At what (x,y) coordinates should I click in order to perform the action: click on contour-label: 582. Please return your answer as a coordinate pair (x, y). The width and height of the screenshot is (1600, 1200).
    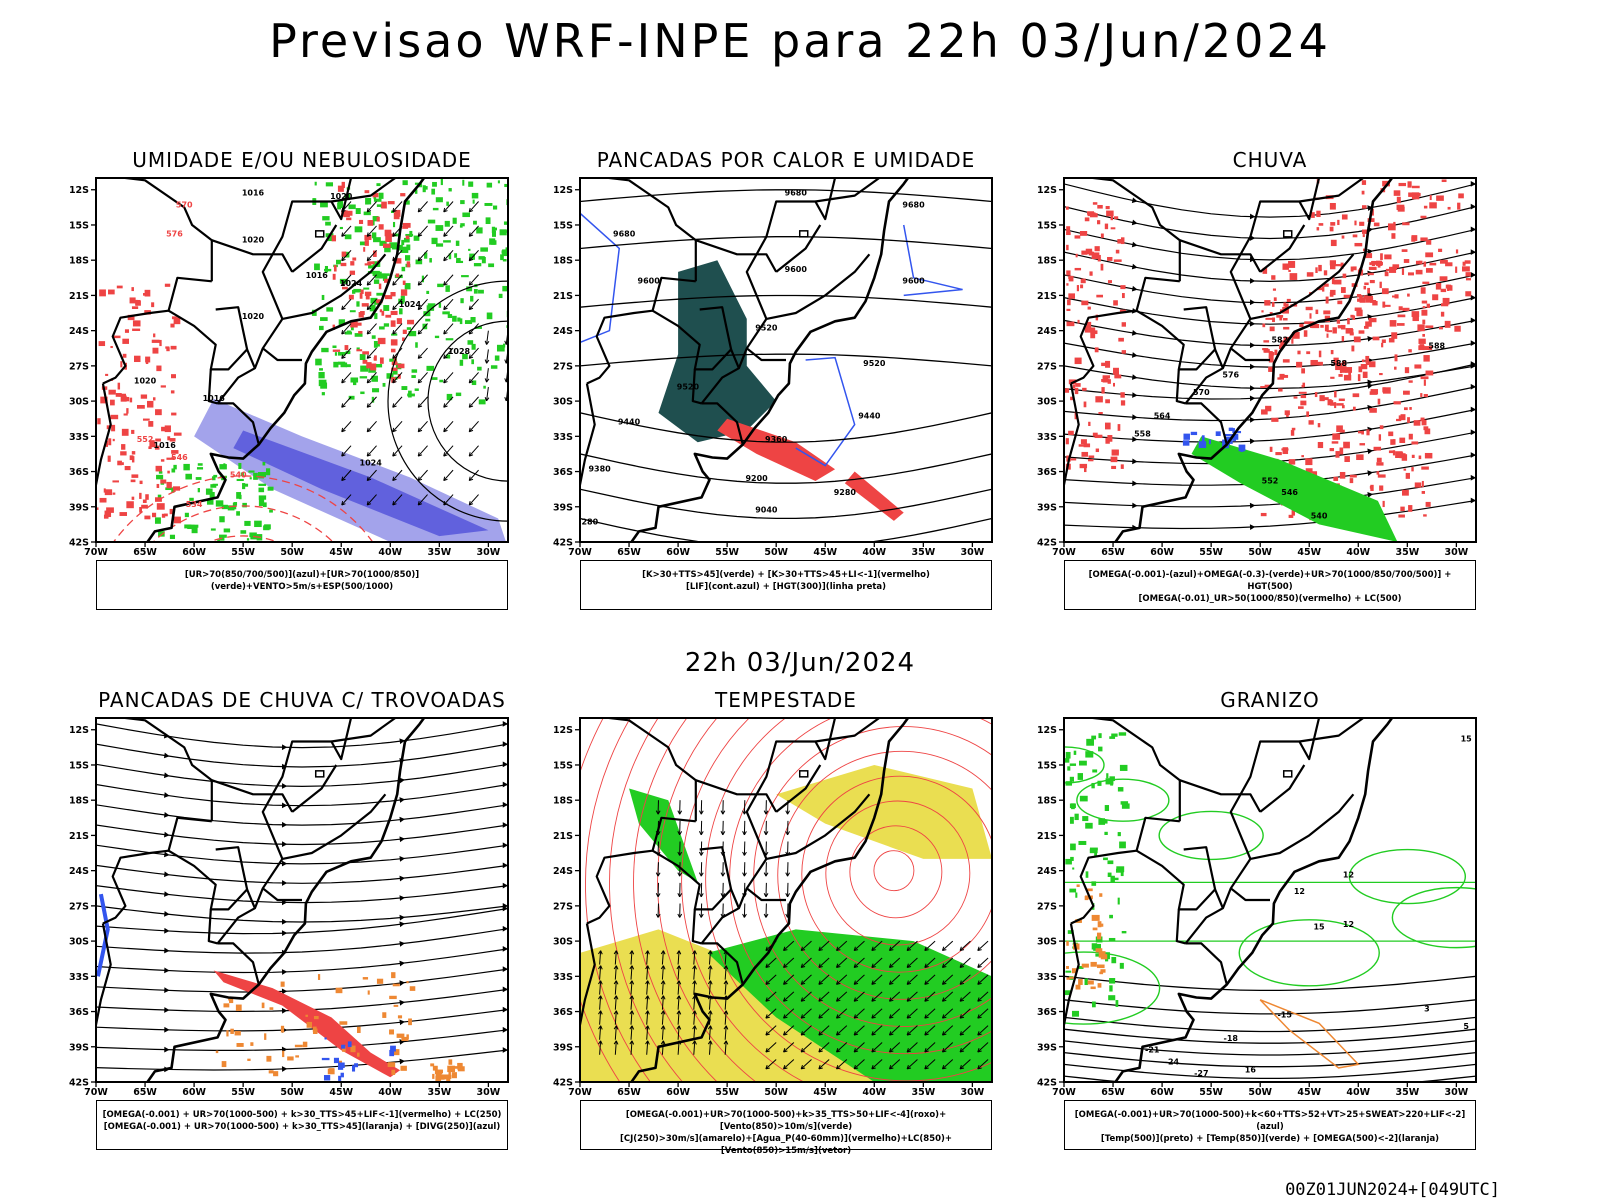
    Looking at the image, I should click on (1279, 339).